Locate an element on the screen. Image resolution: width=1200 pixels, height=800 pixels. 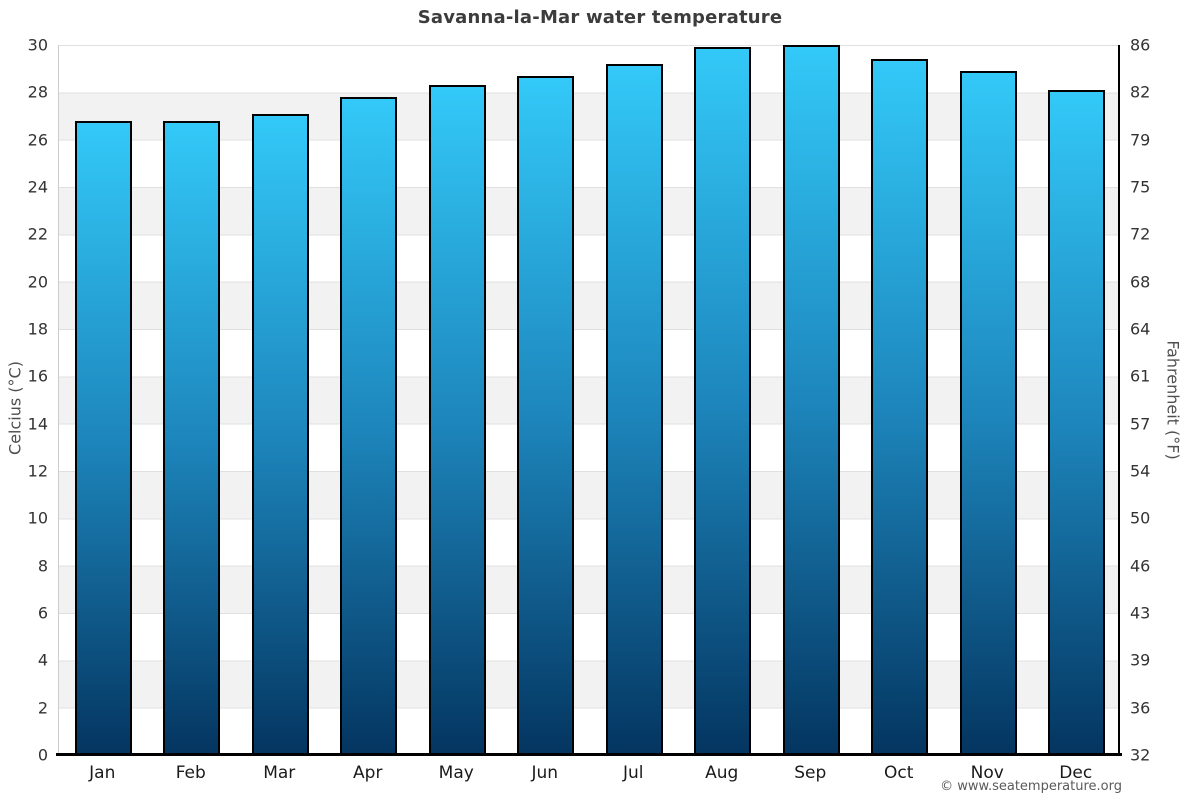
celsius-tick-20: 20 is located at coordinates (37, 282).